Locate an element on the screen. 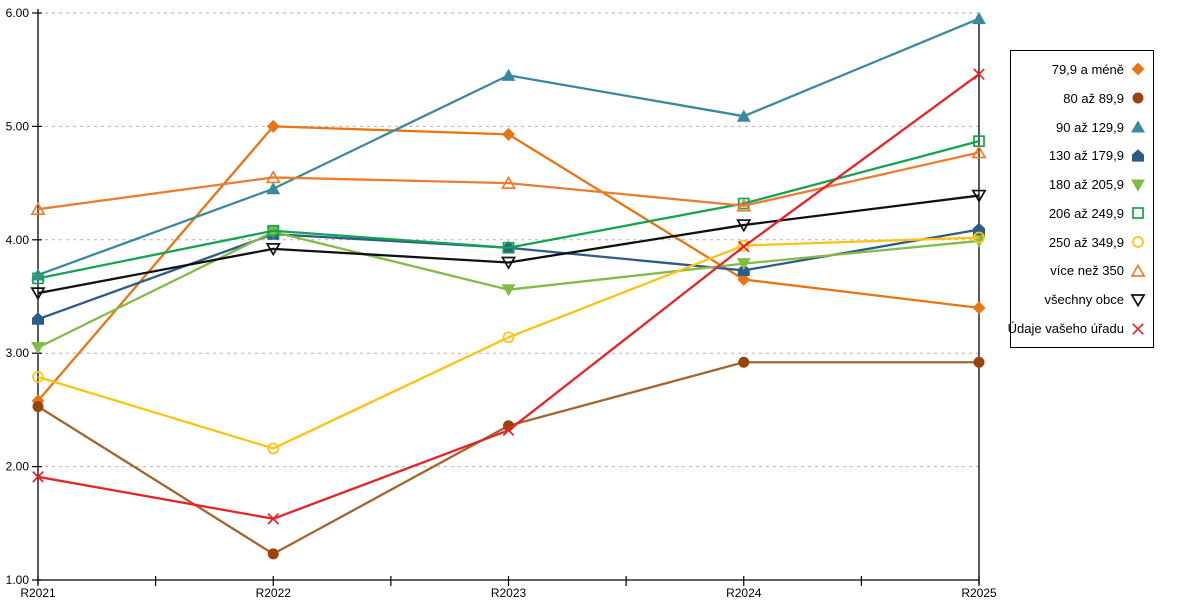  legend-item-3: 130 až 179,9 is located at coordinates (1082, 155).